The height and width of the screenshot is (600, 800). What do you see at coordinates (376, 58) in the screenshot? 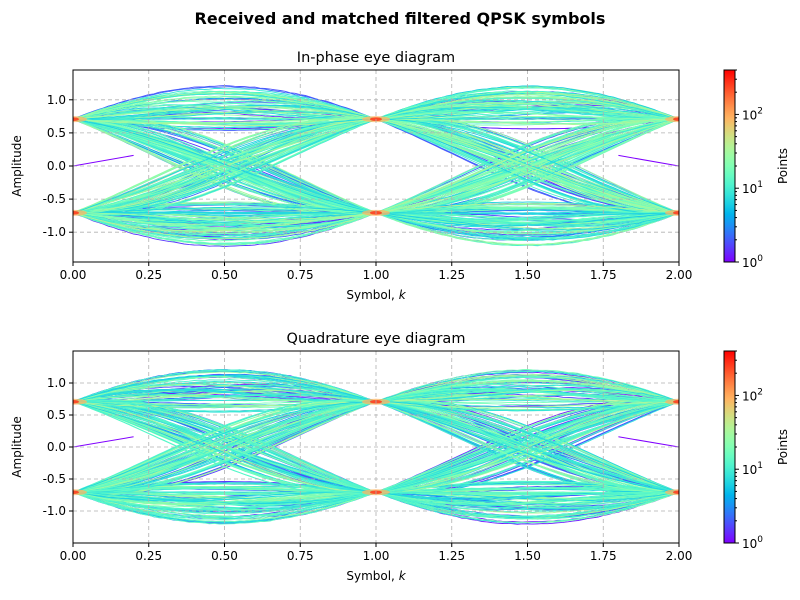
I see `subplot-title: In-phase eye diagram` at bounding box center [376, 58].